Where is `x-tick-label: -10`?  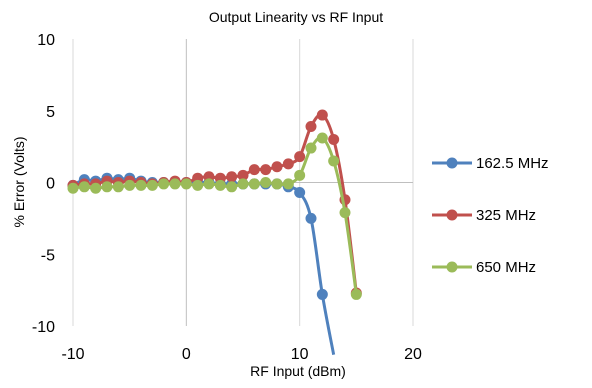
x-tick-label: -10 is located at coordinates (72, 354).